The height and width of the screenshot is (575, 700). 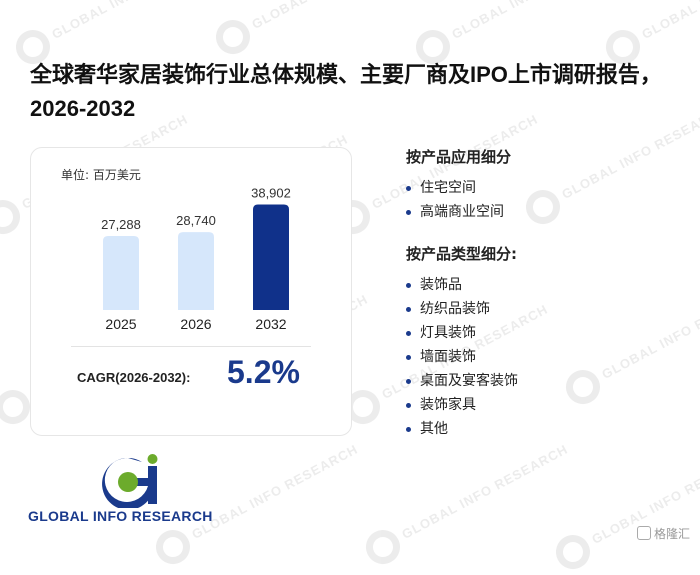 What do you see at coordinates (196, 220) in the screenshot?
I see `value-label: 28,740` at bounding box center [196, 220].